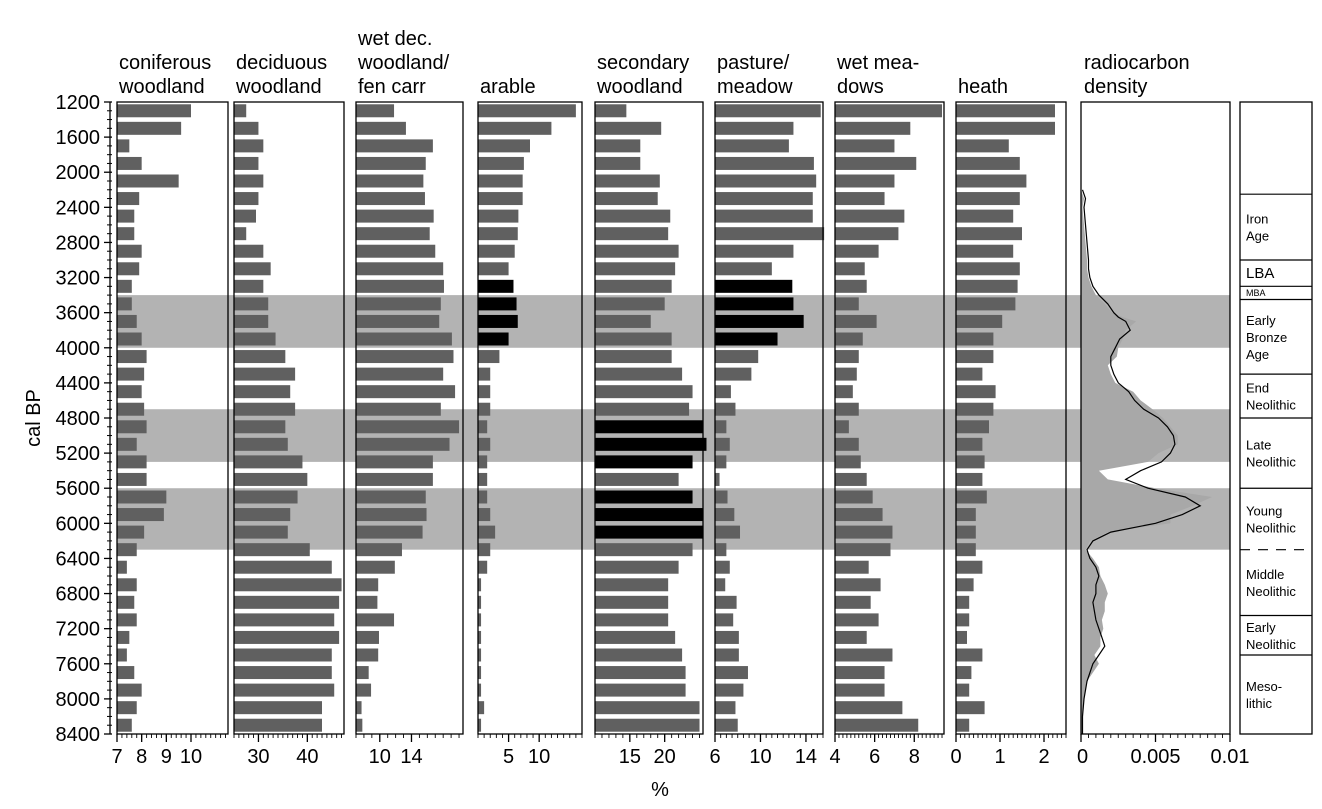 The width and height of the screenshot is (1322, 809). I want to click on panel-header: meadow, so click(755, 87).